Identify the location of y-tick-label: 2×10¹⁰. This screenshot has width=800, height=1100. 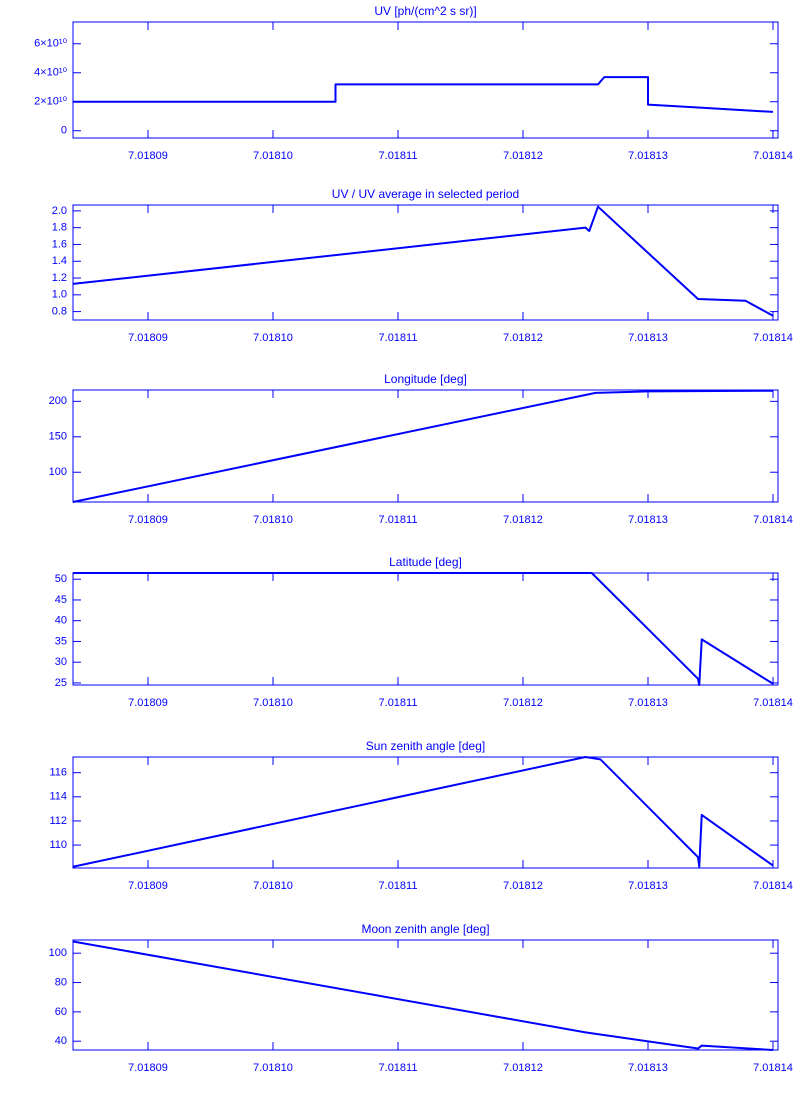
(50, 102).